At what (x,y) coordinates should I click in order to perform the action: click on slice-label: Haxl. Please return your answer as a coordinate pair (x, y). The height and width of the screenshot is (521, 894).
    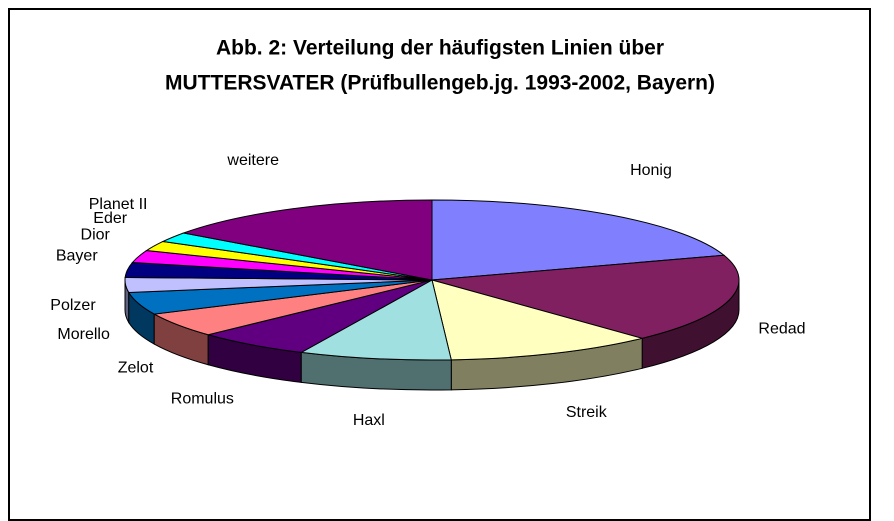
    Looking at the image, I should click on (369, 420).